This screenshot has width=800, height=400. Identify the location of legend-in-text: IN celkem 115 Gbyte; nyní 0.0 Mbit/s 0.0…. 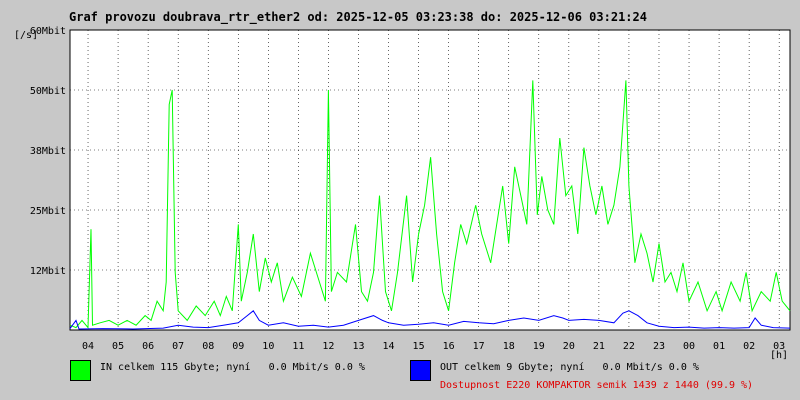
(232, 367).